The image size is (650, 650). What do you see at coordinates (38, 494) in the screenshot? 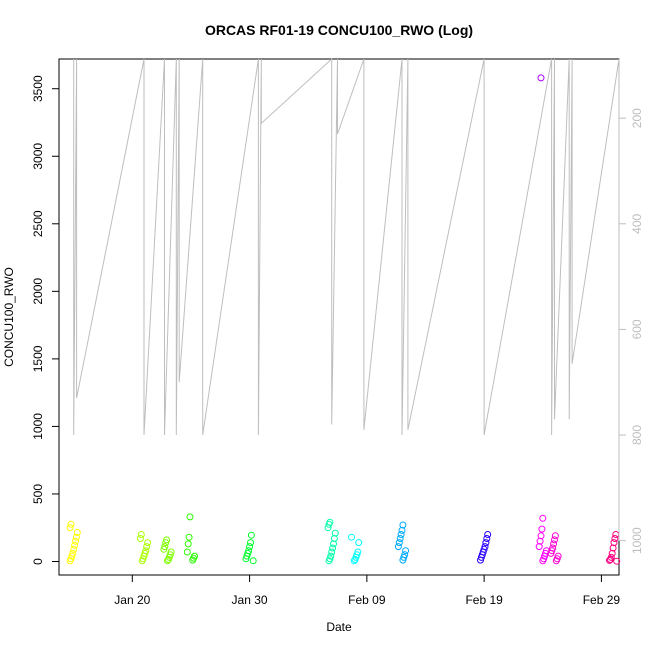
I see `y-tick-label: 500` at bounding box center [38, 494].